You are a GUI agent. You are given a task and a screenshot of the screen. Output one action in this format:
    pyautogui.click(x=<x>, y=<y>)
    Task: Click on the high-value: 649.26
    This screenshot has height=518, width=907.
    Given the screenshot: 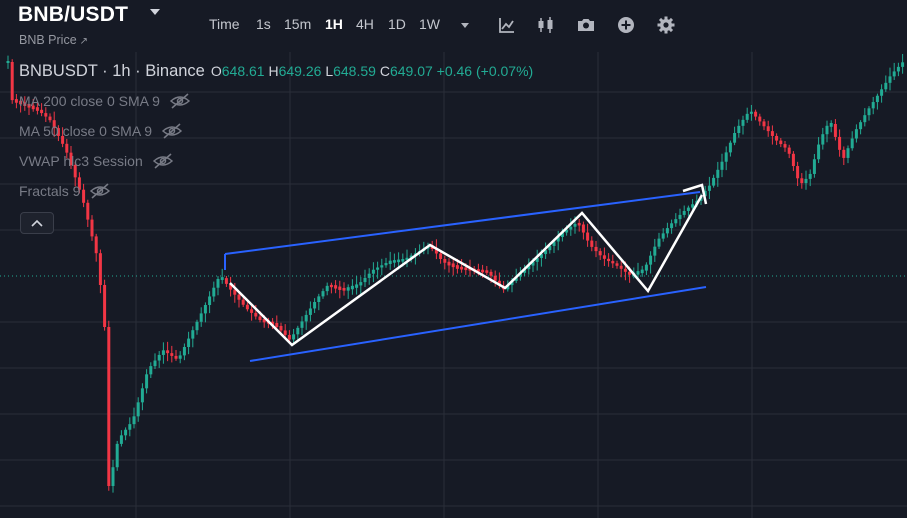 What is the action you would take?
    pyautogui.click(x=300, y=71)
    